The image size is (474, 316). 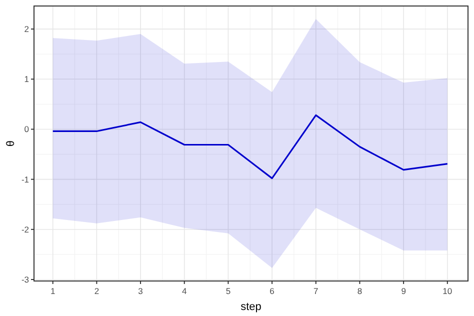 What do you see at coordinates (184, 291) in the screenshot?
I see `x-tick-label: 4` at bounding box center [184, 291].